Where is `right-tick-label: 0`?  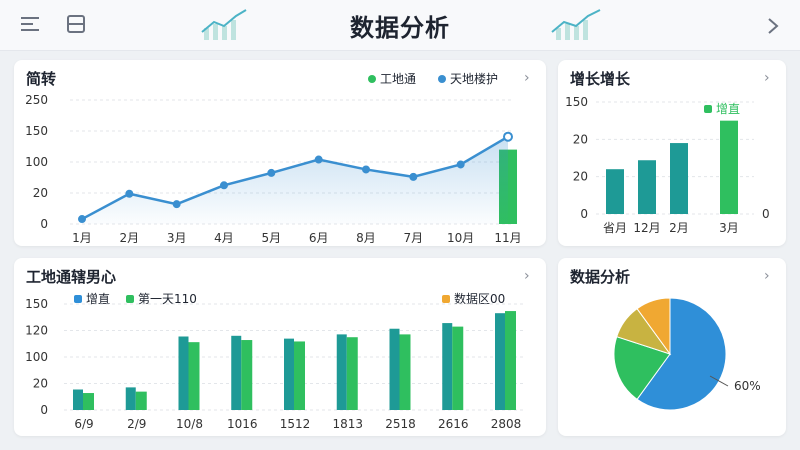
right-tick-label: 0 is located at coordinates (766, 214).